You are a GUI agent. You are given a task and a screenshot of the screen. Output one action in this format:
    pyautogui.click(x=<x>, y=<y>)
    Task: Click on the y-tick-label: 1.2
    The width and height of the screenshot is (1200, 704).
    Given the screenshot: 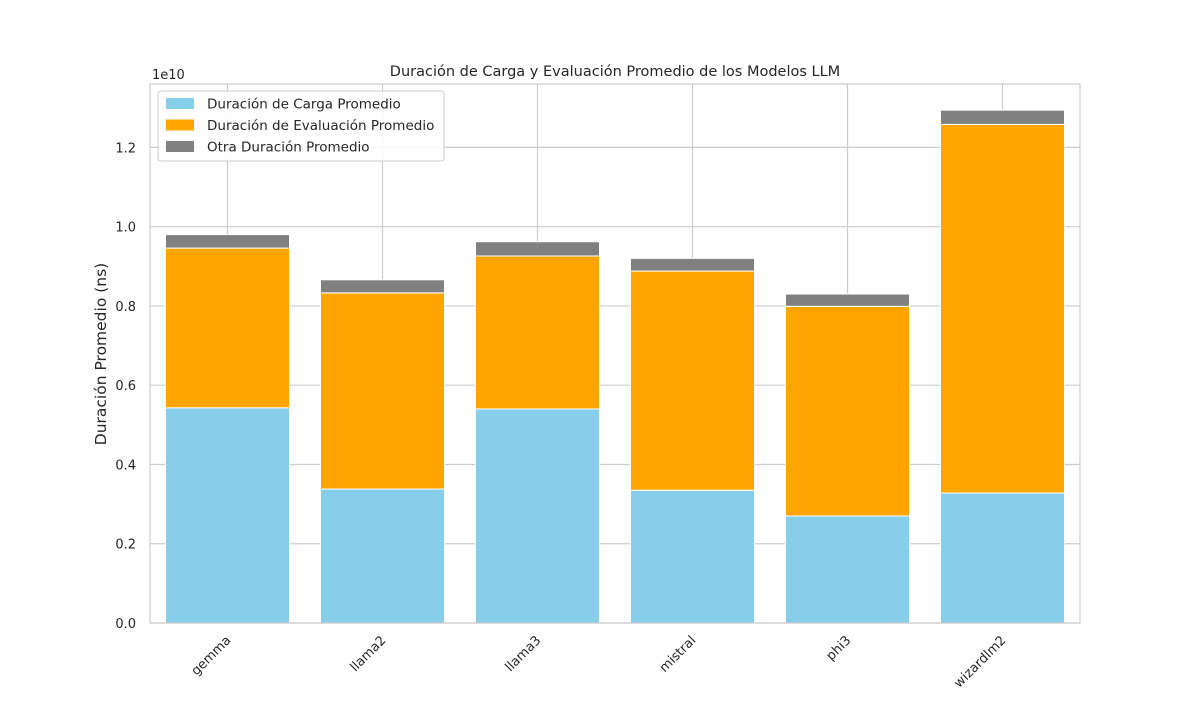 What is the action you would take?
    pyautogui.click(x=125, y=148)
    